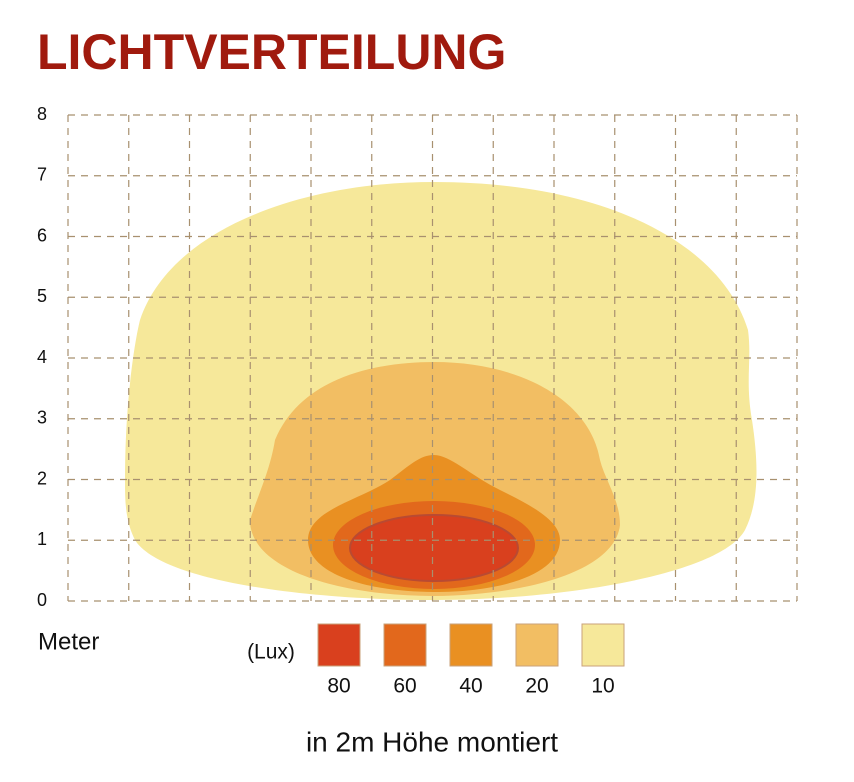  I want to click on legend-label: 40, so click(470, 686).